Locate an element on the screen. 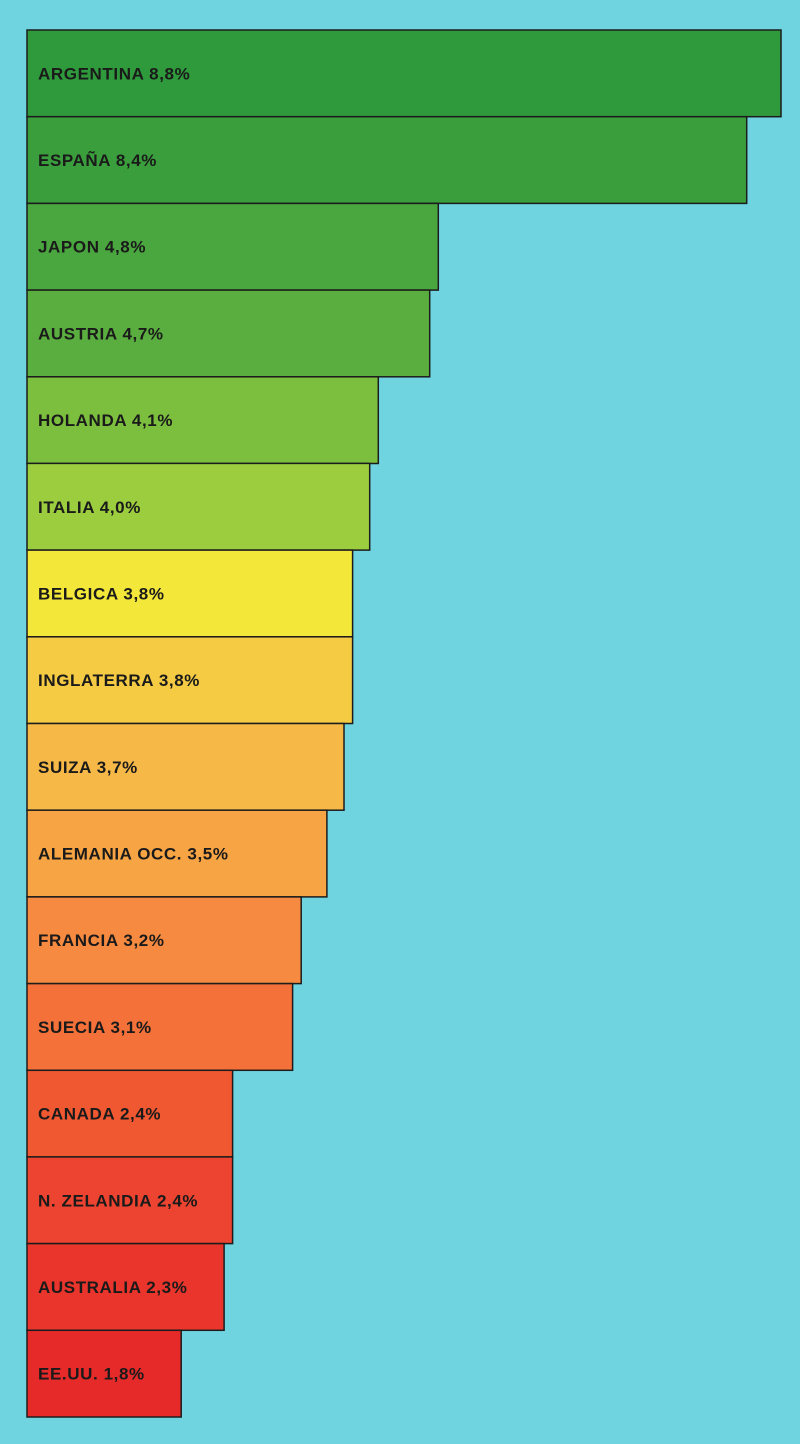 The image size is (800, 1444). bar-label-12: SUECIA 3,1% is located at coordinates (95, 1027).